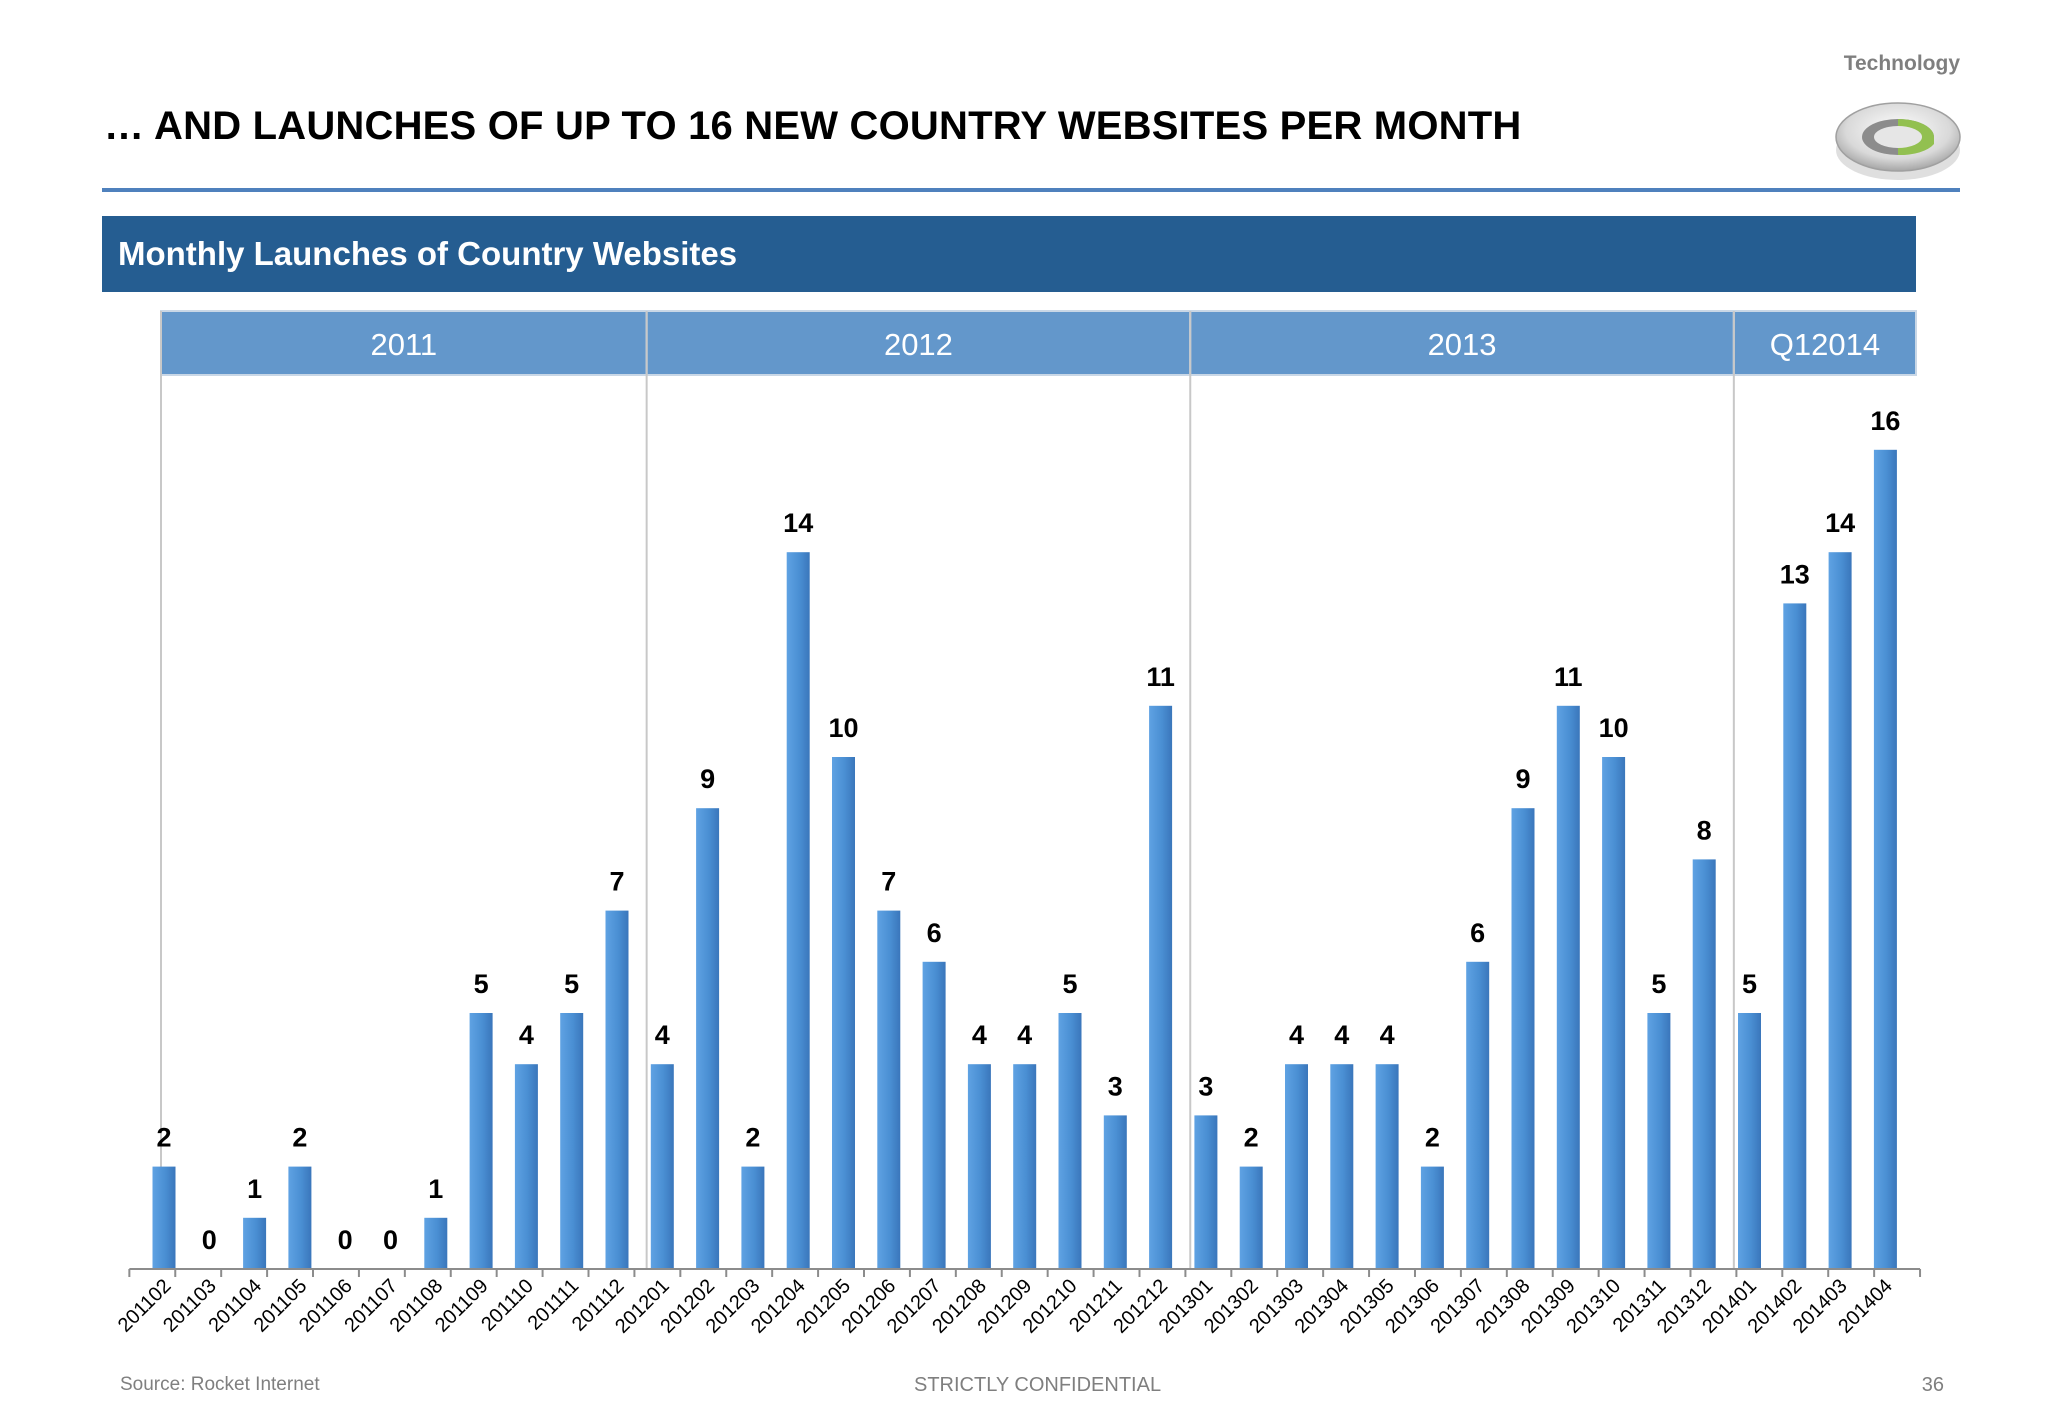 The width and height of the screenshot is (2048, 1418). What do you see at coordinates (220, 1384) in the screenshot?
I see `source-note: Source: Rocket Internet` at bounding box center [220, 1384].